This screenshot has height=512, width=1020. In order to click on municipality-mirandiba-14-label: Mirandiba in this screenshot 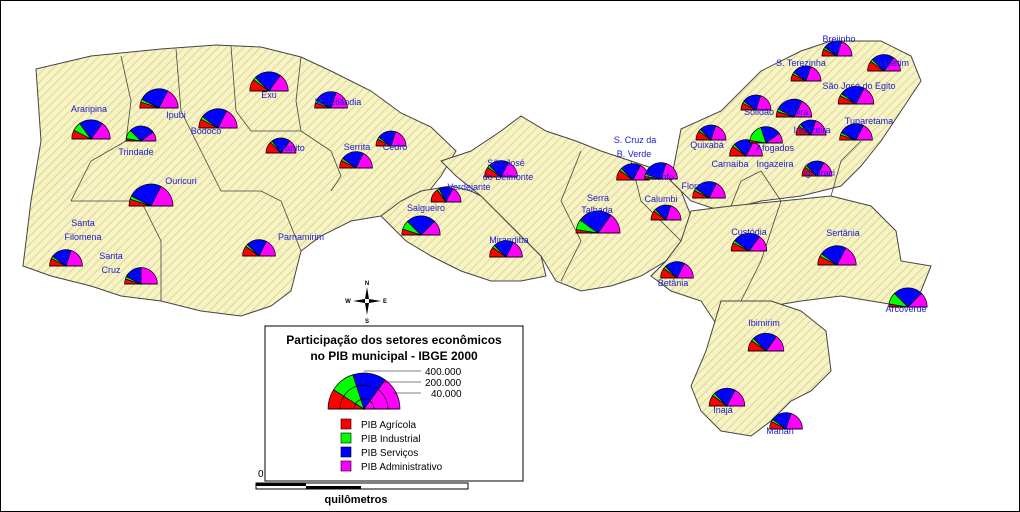, I will do `click(509, 240)`.